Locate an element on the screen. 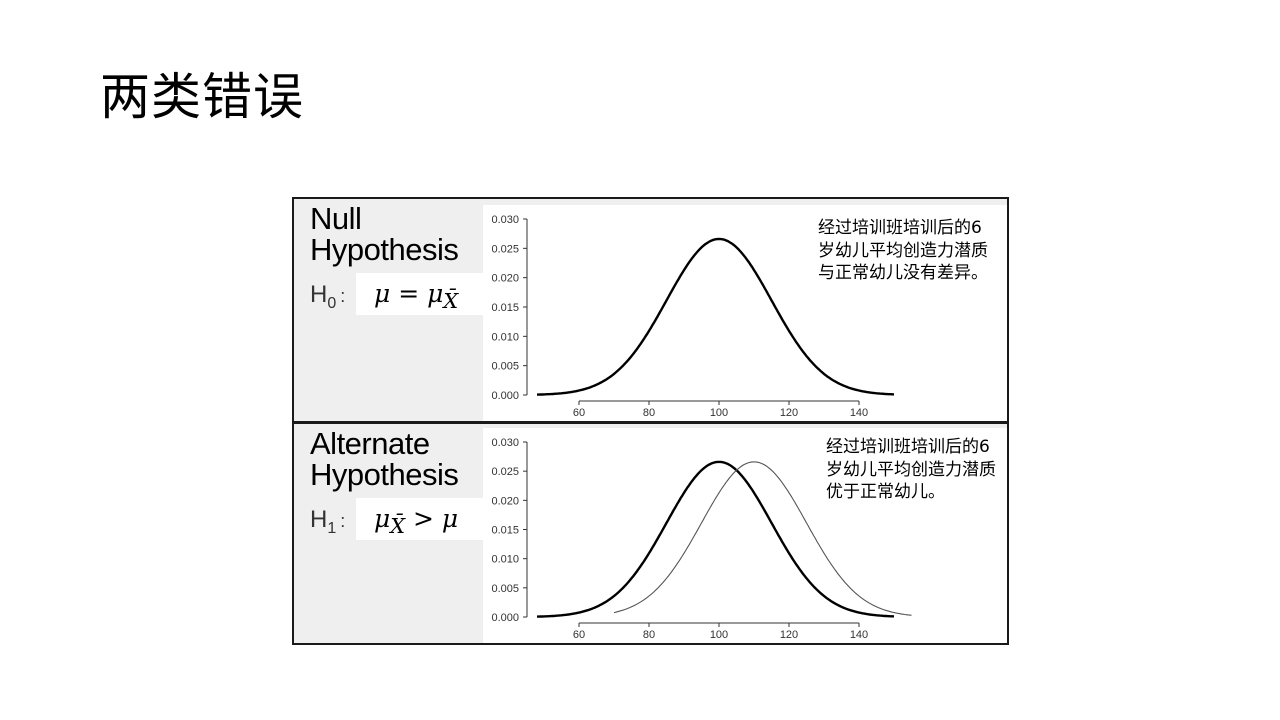  h1-formula: μX̄ > μ is located at coordinates (420, 519).